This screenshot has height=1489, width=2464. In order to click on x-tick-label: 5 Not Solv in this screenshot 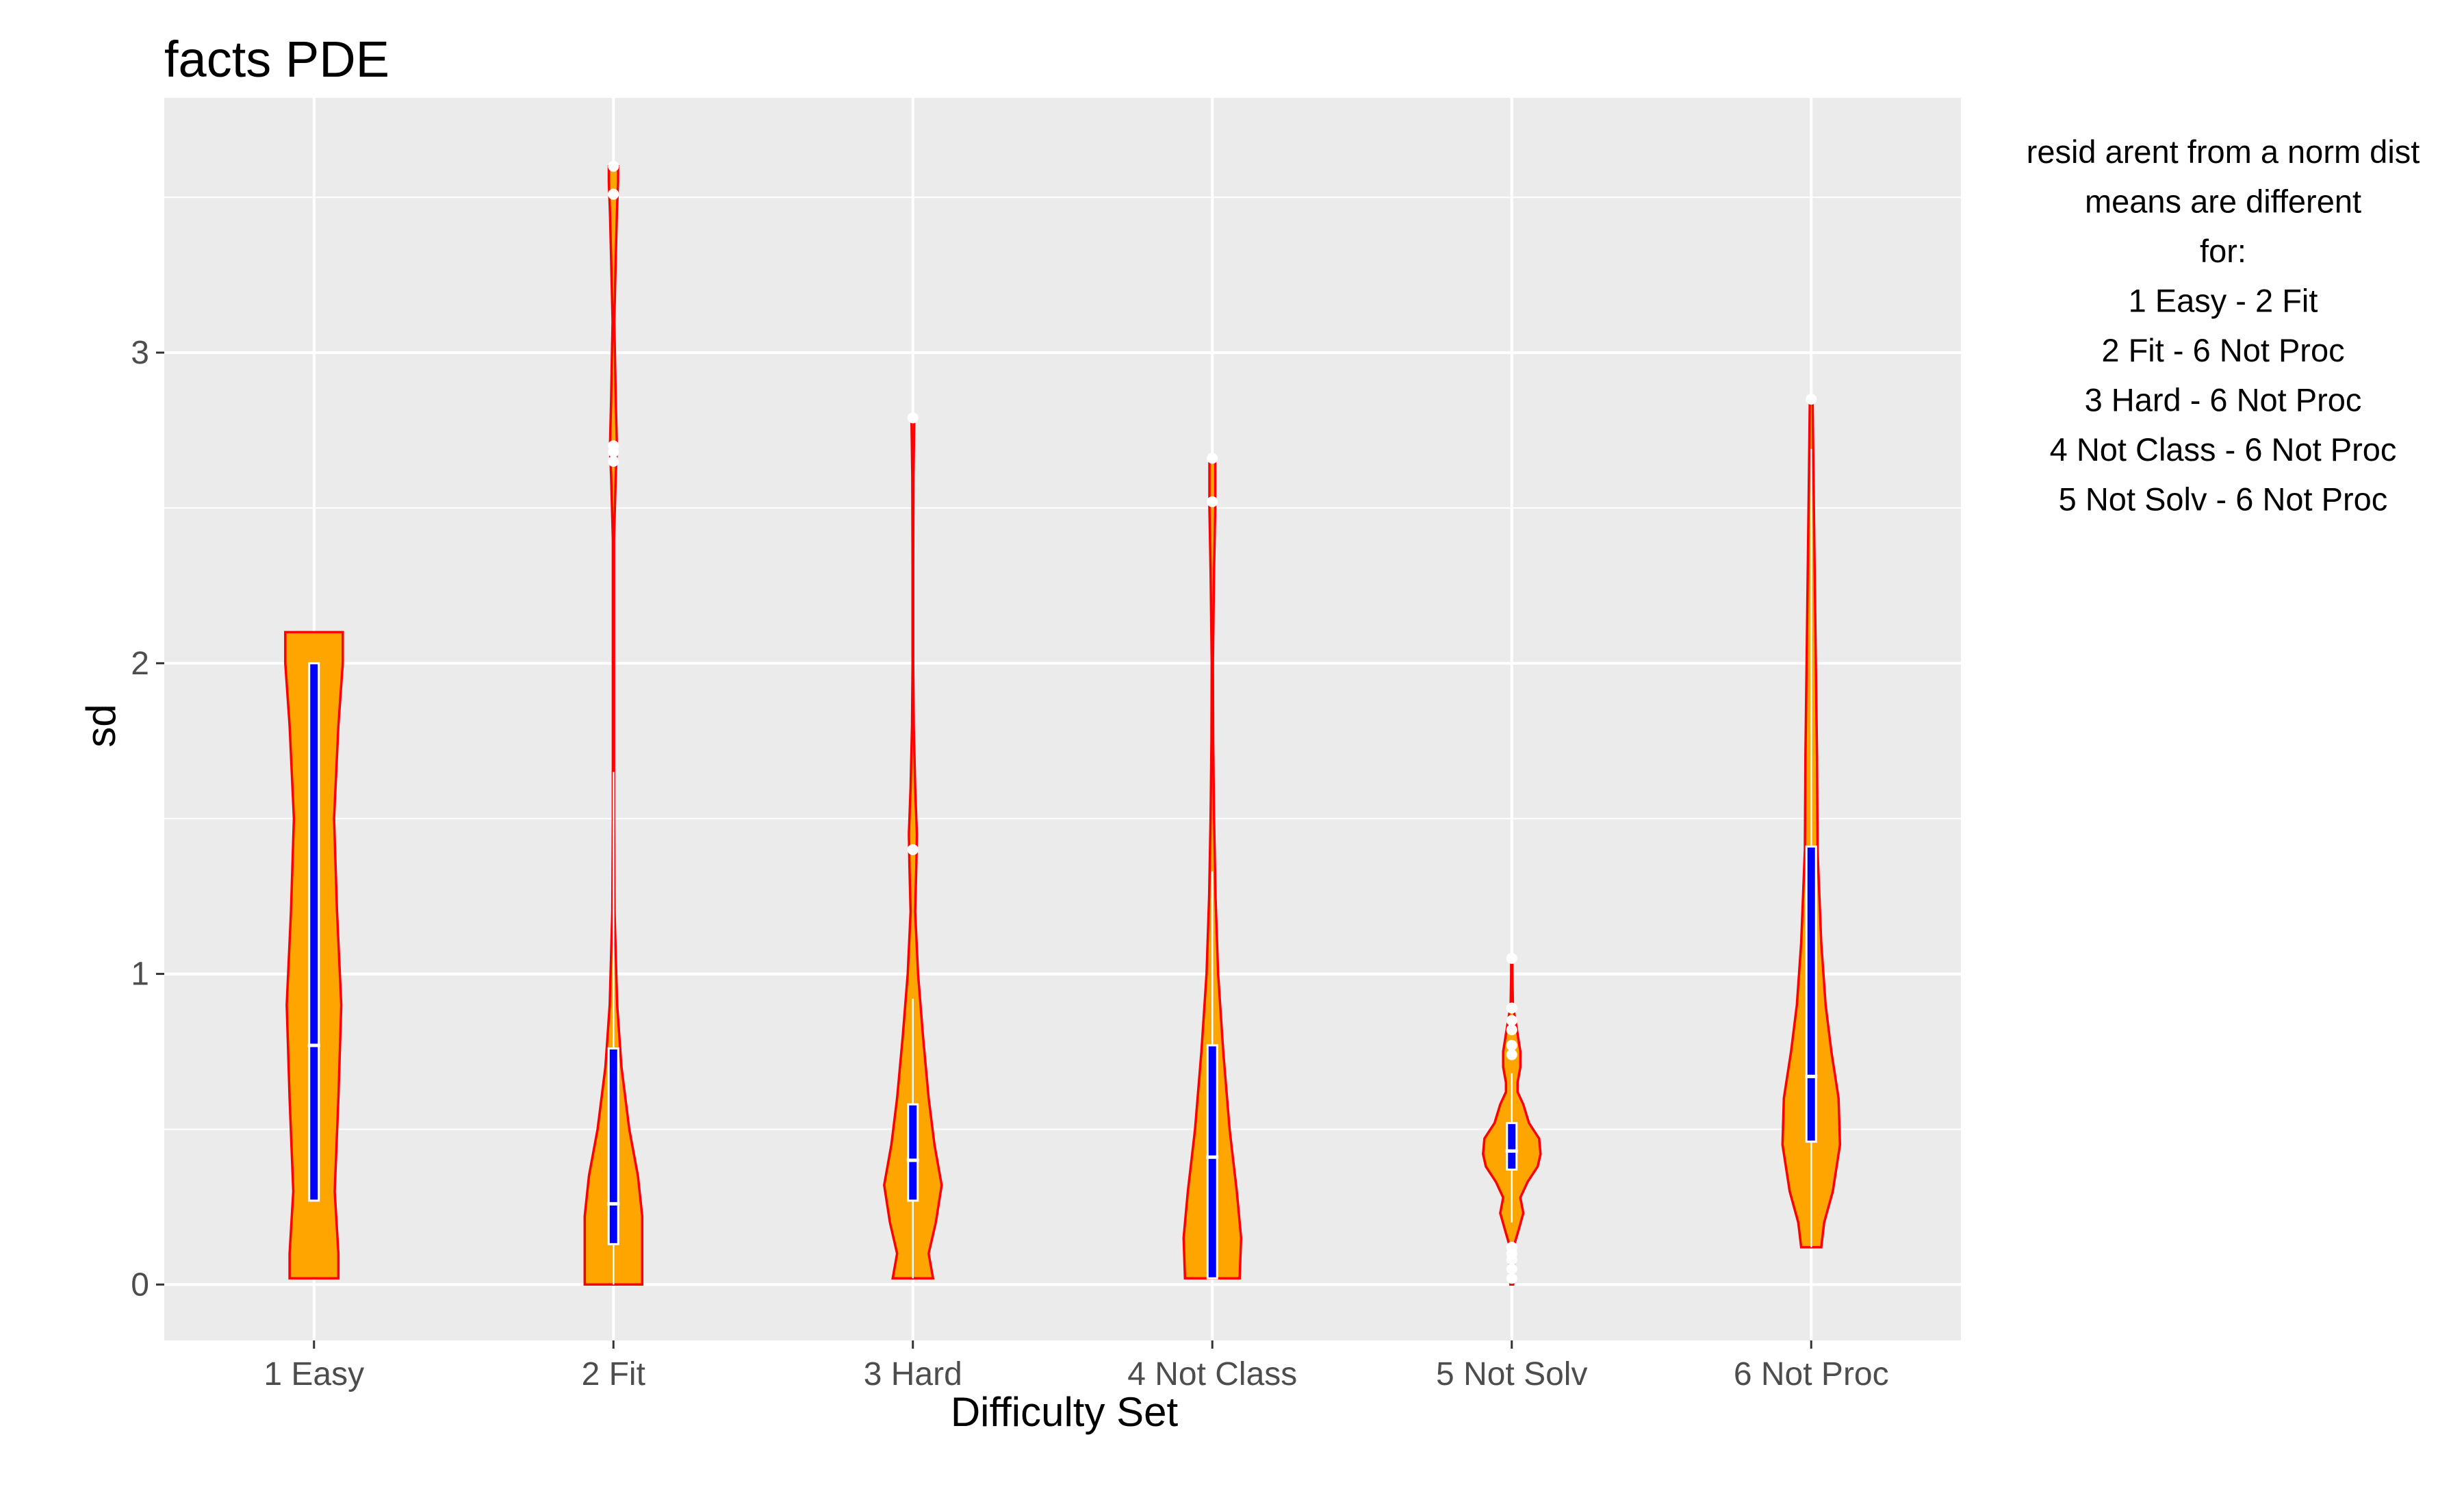, I will do `click(1511, 1374)`.